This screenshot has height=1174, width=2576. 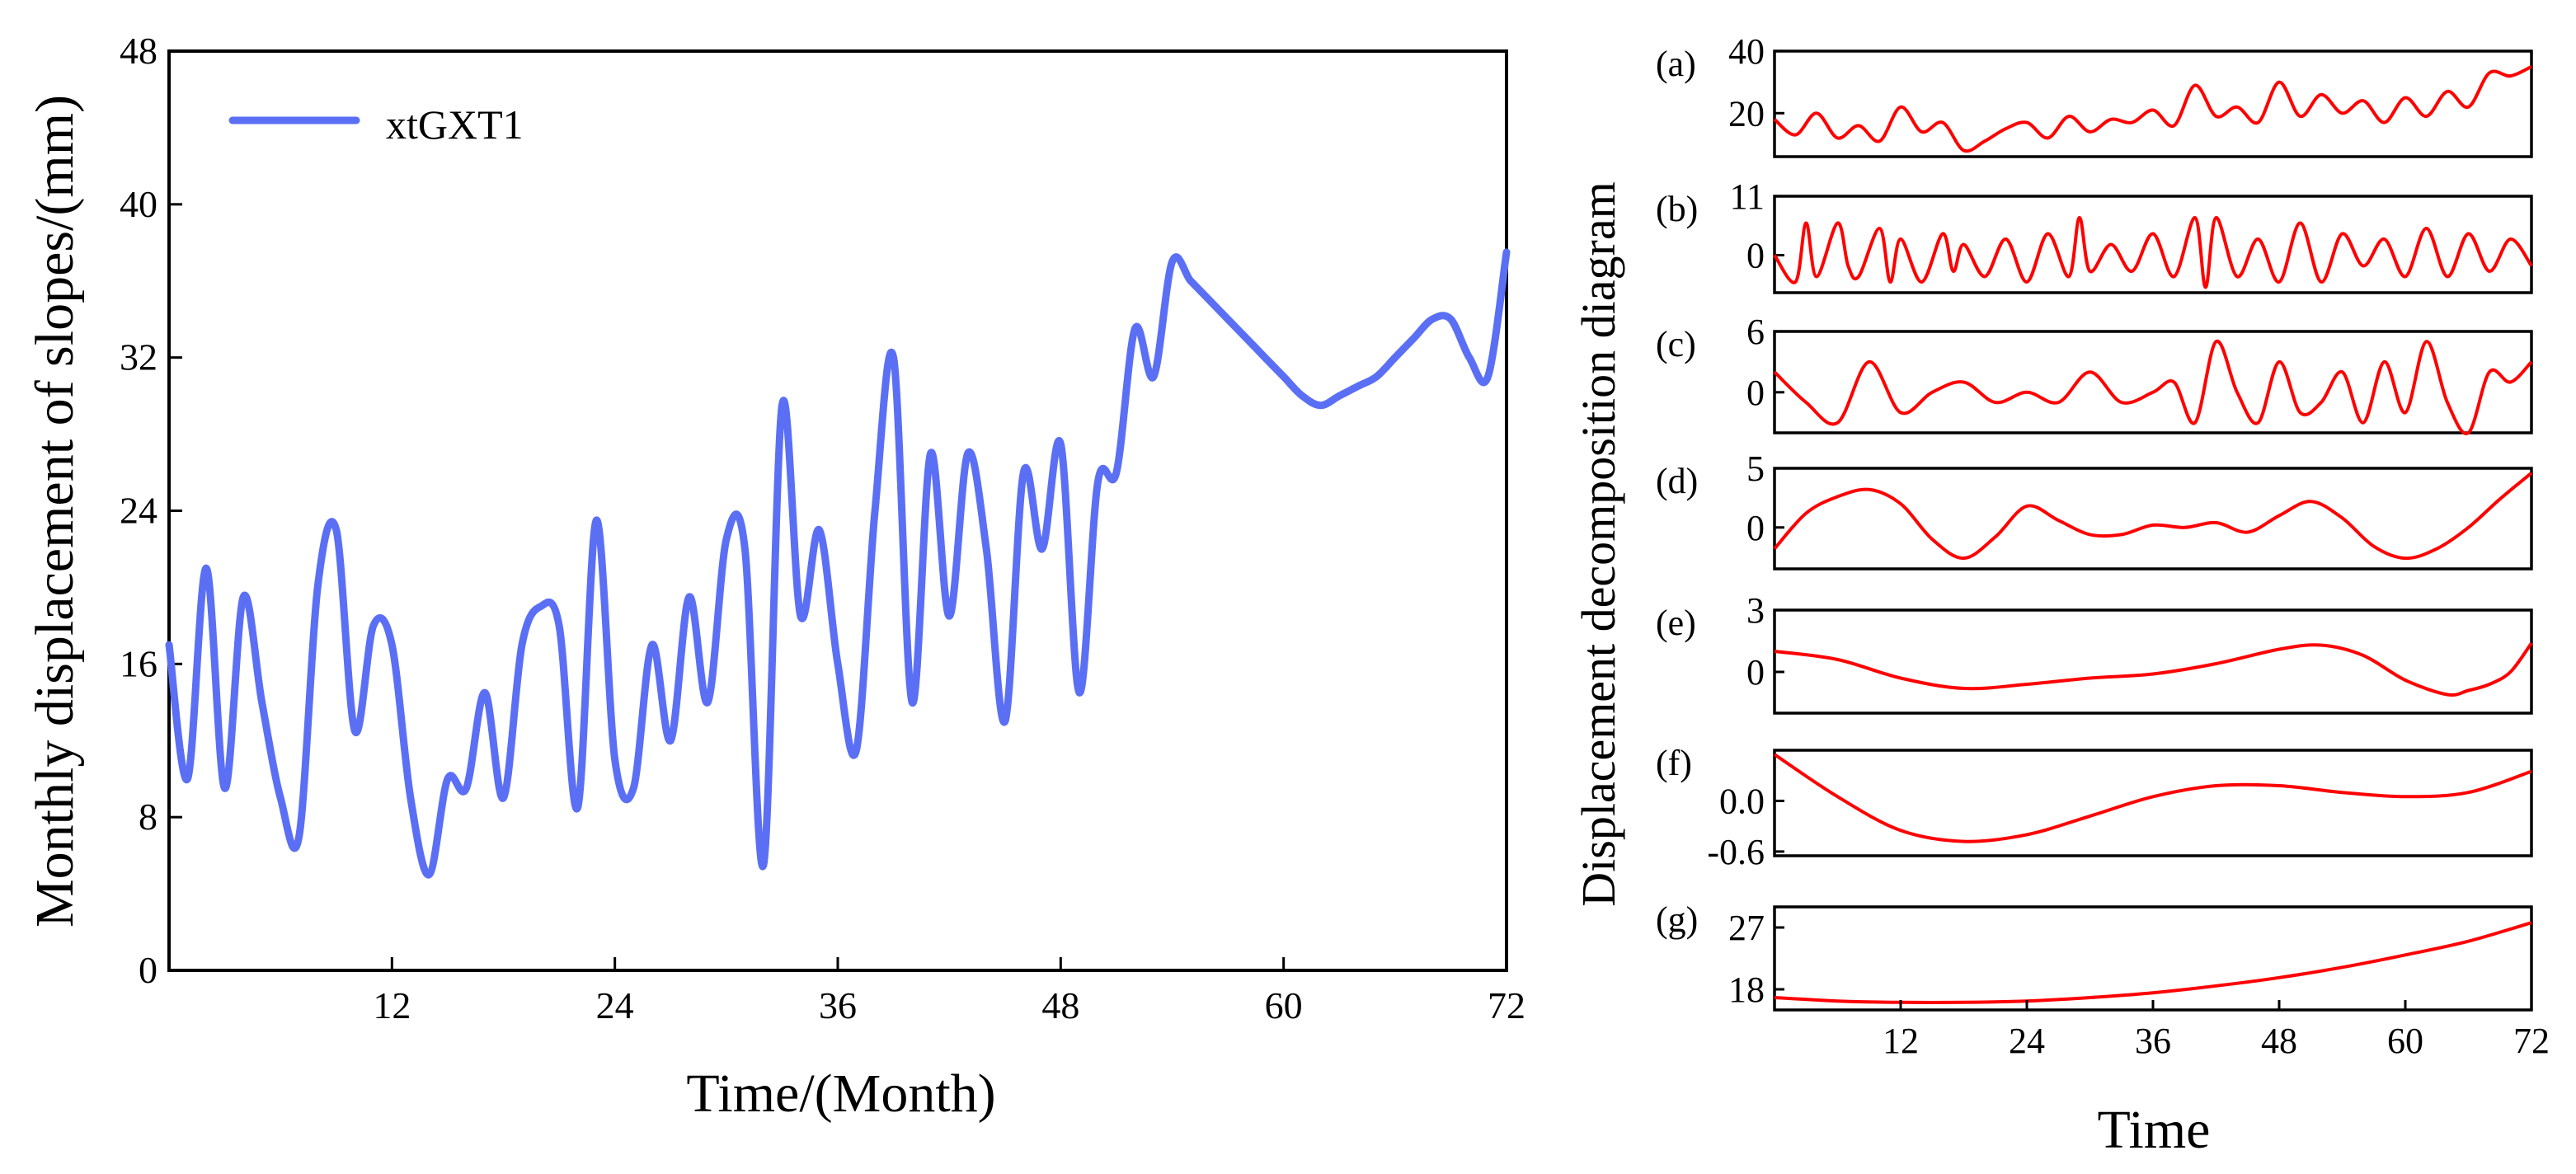 What do you see at coordinates (1677, 209) in the screenshot?
I see `panel-label: (b)` at bounding box center [1677, 209].